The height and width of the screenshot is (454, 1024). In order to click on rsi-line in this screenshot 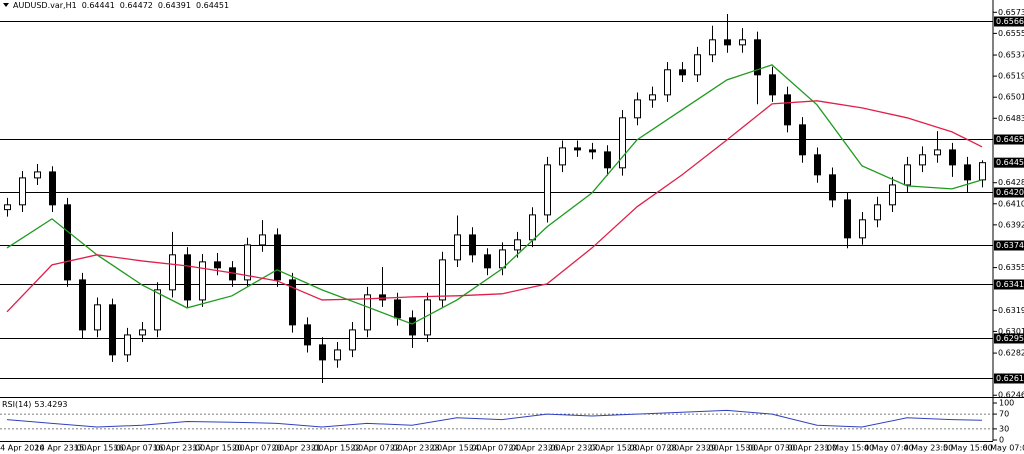, I will do `click(494, 418)`.